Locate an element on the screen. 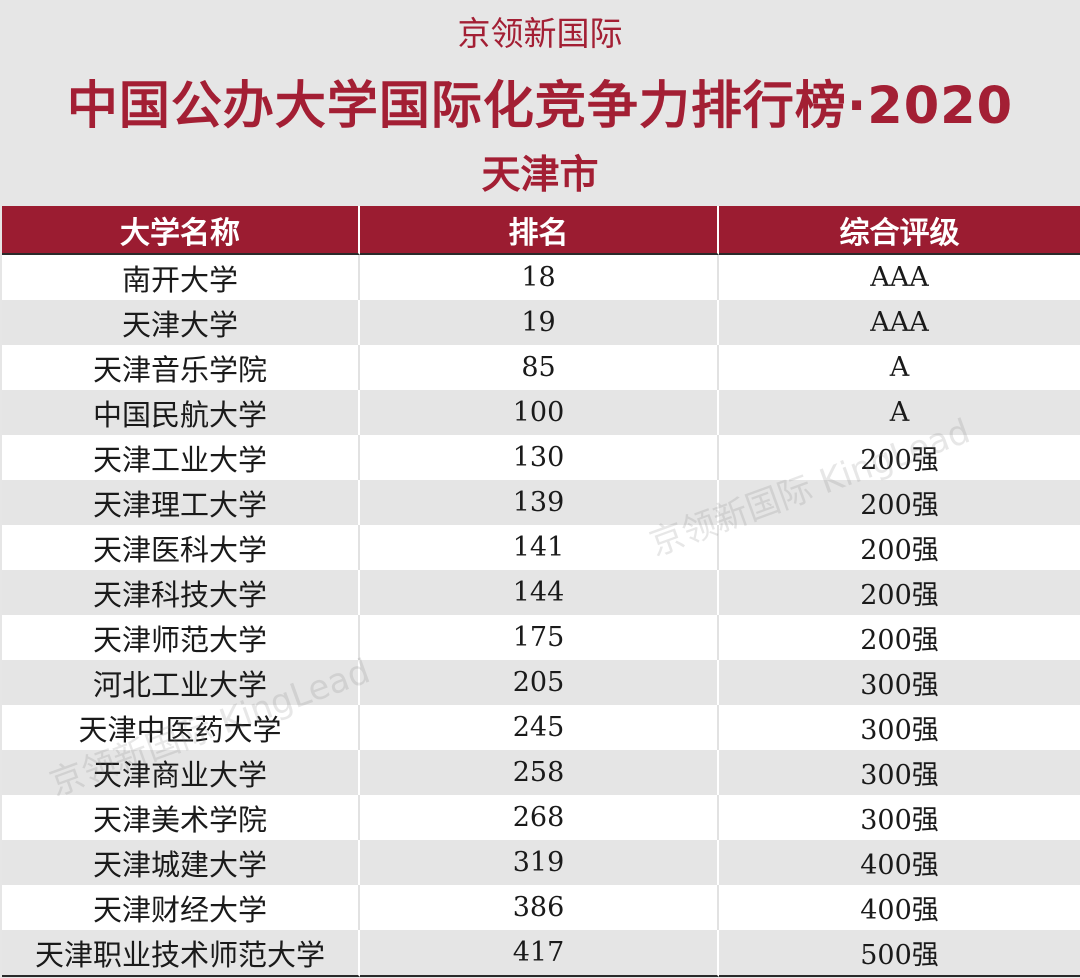 The width and height of the screenshot is (1080, 978). rank-cell: 130 is located at coordinates (539, 457).